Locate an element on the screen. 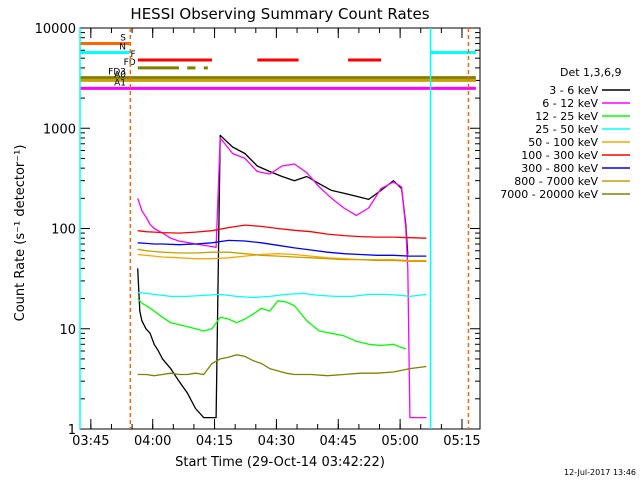 Image resolution: width=640 pixels, height=480 pixels. x-tick-label: 04:45 is located at coordinates (338, 441).